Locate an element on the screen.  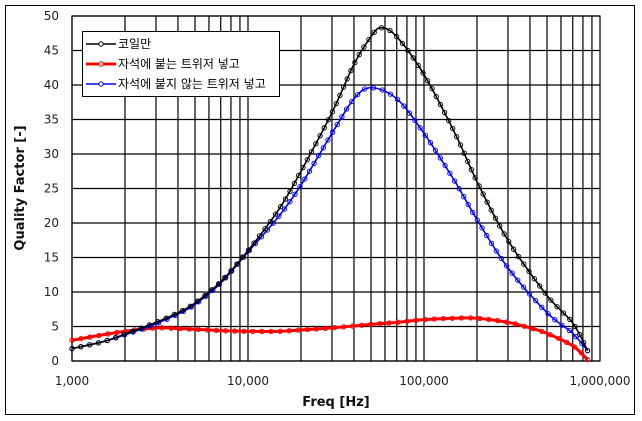
x-tick-label: 1,000,000 is located at coordinates (599, 381).